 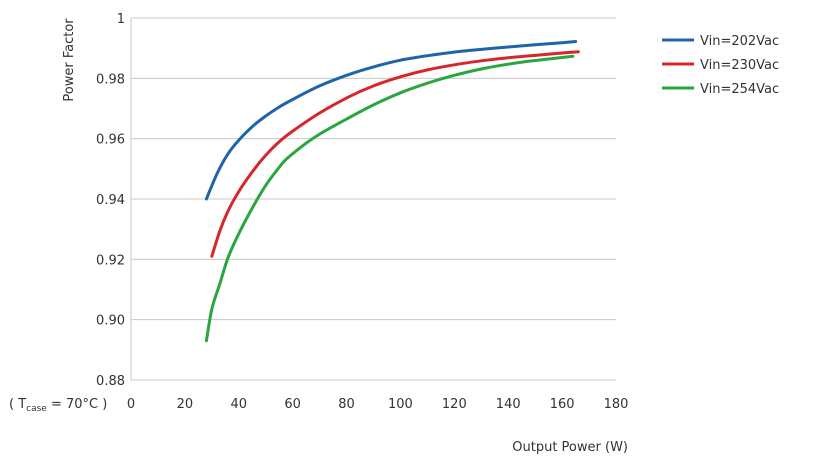 What do you see at coordinates (17, 404) in the screenshot?
I see `condition-note-prefix: ( T` at bounding box center [17, 404].